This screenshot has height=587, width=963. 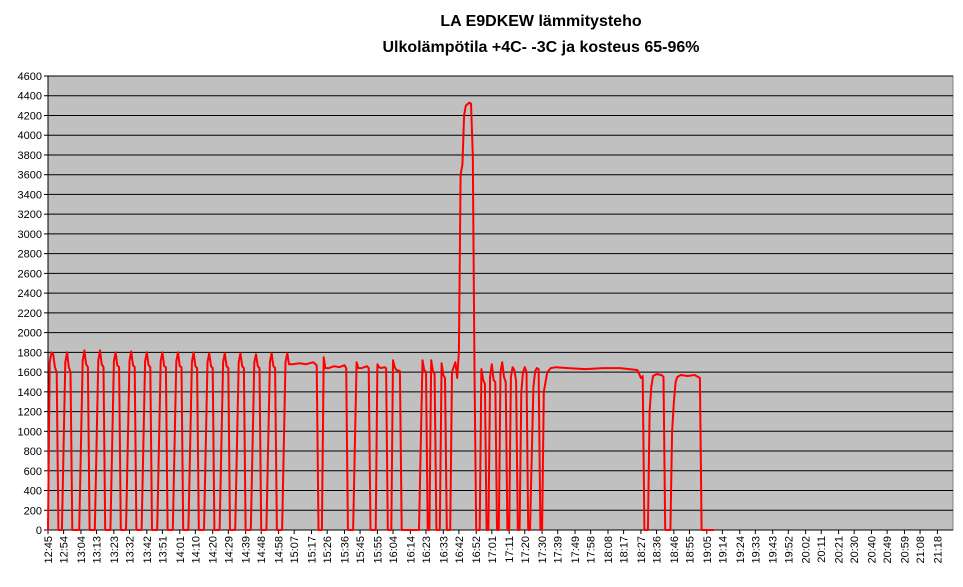 I want to click on x-tick-label: 14:39, so click(x=247, y=550).